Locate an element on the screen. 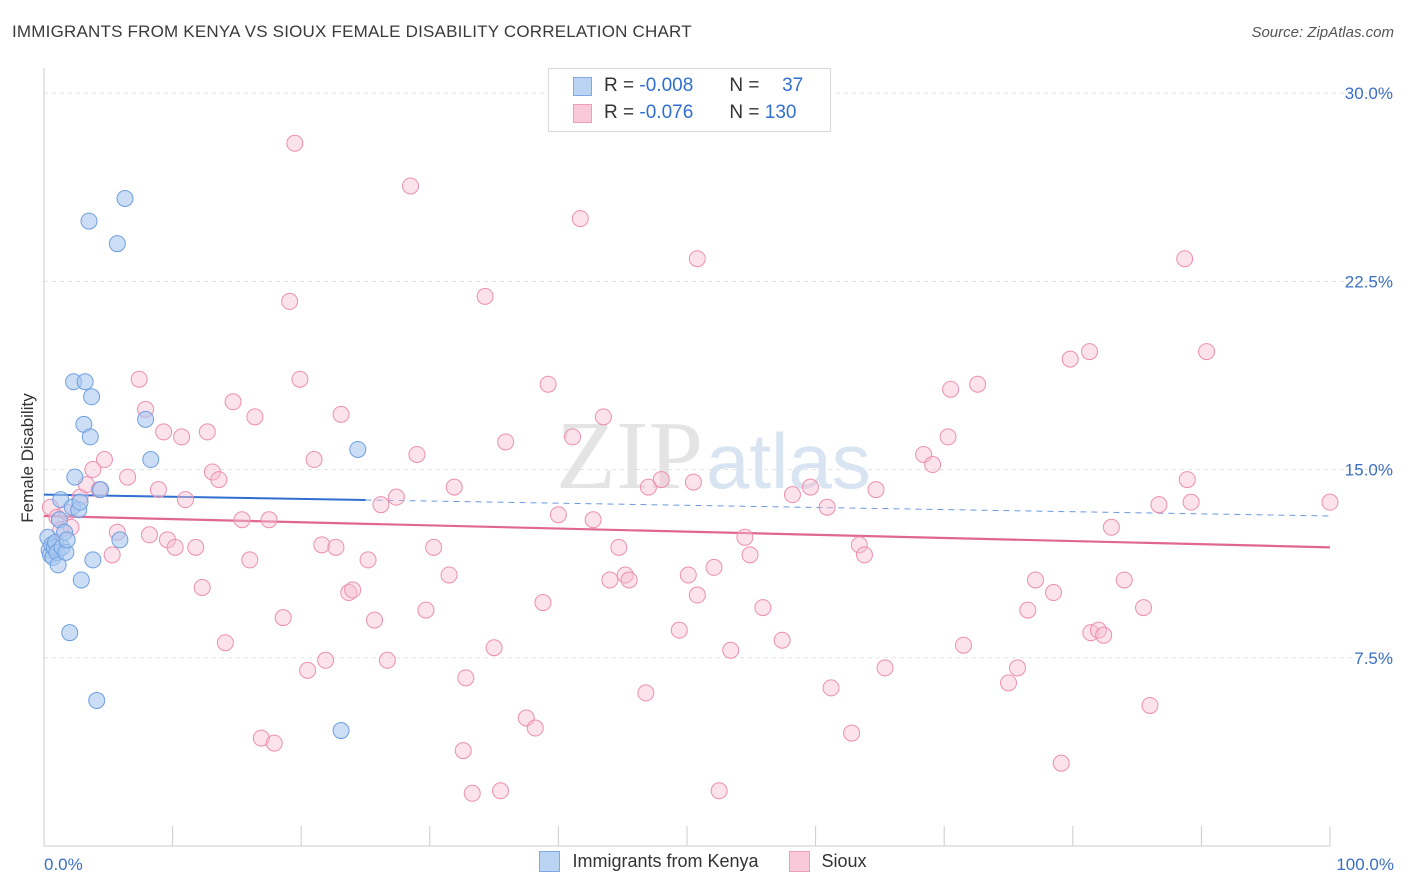 Image resolution: width=1406 pixels, height=892 pixels. watermark-zip: ZIP is located at coordinates (629, 456).